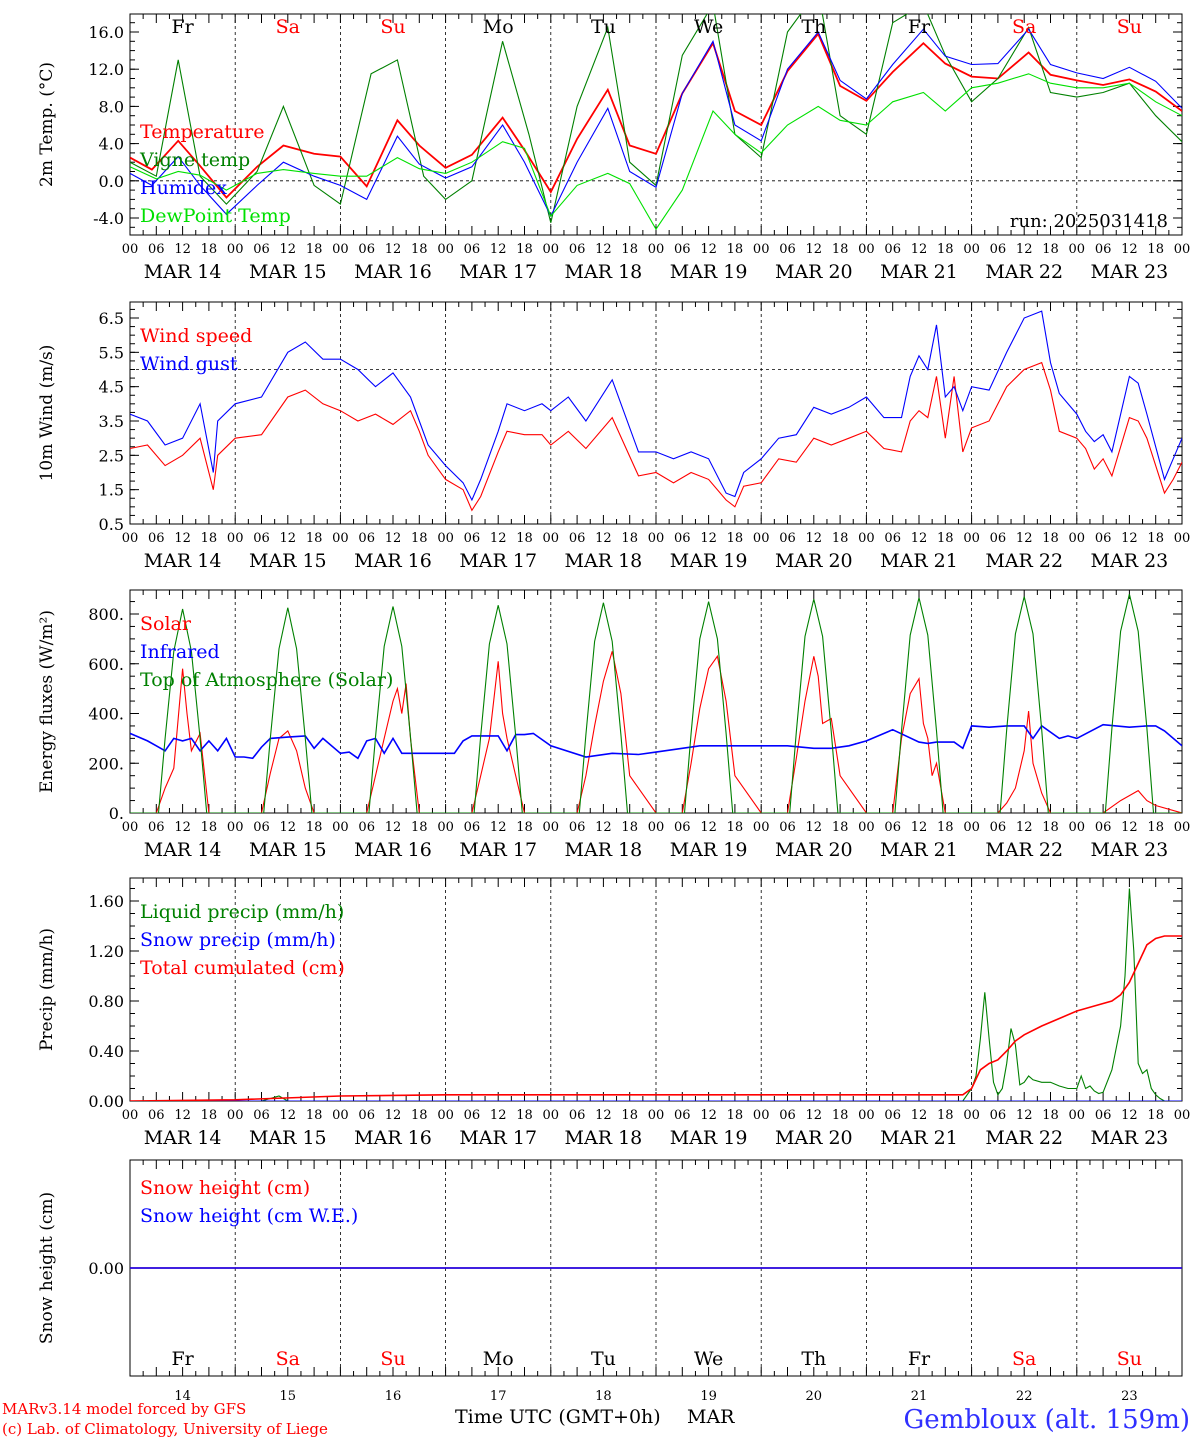 Image resolution: width=1194 pixels, height=1440 pixels. I want to click on y-axis-title: Energy fluxes (W/m²), so click(47, 701).